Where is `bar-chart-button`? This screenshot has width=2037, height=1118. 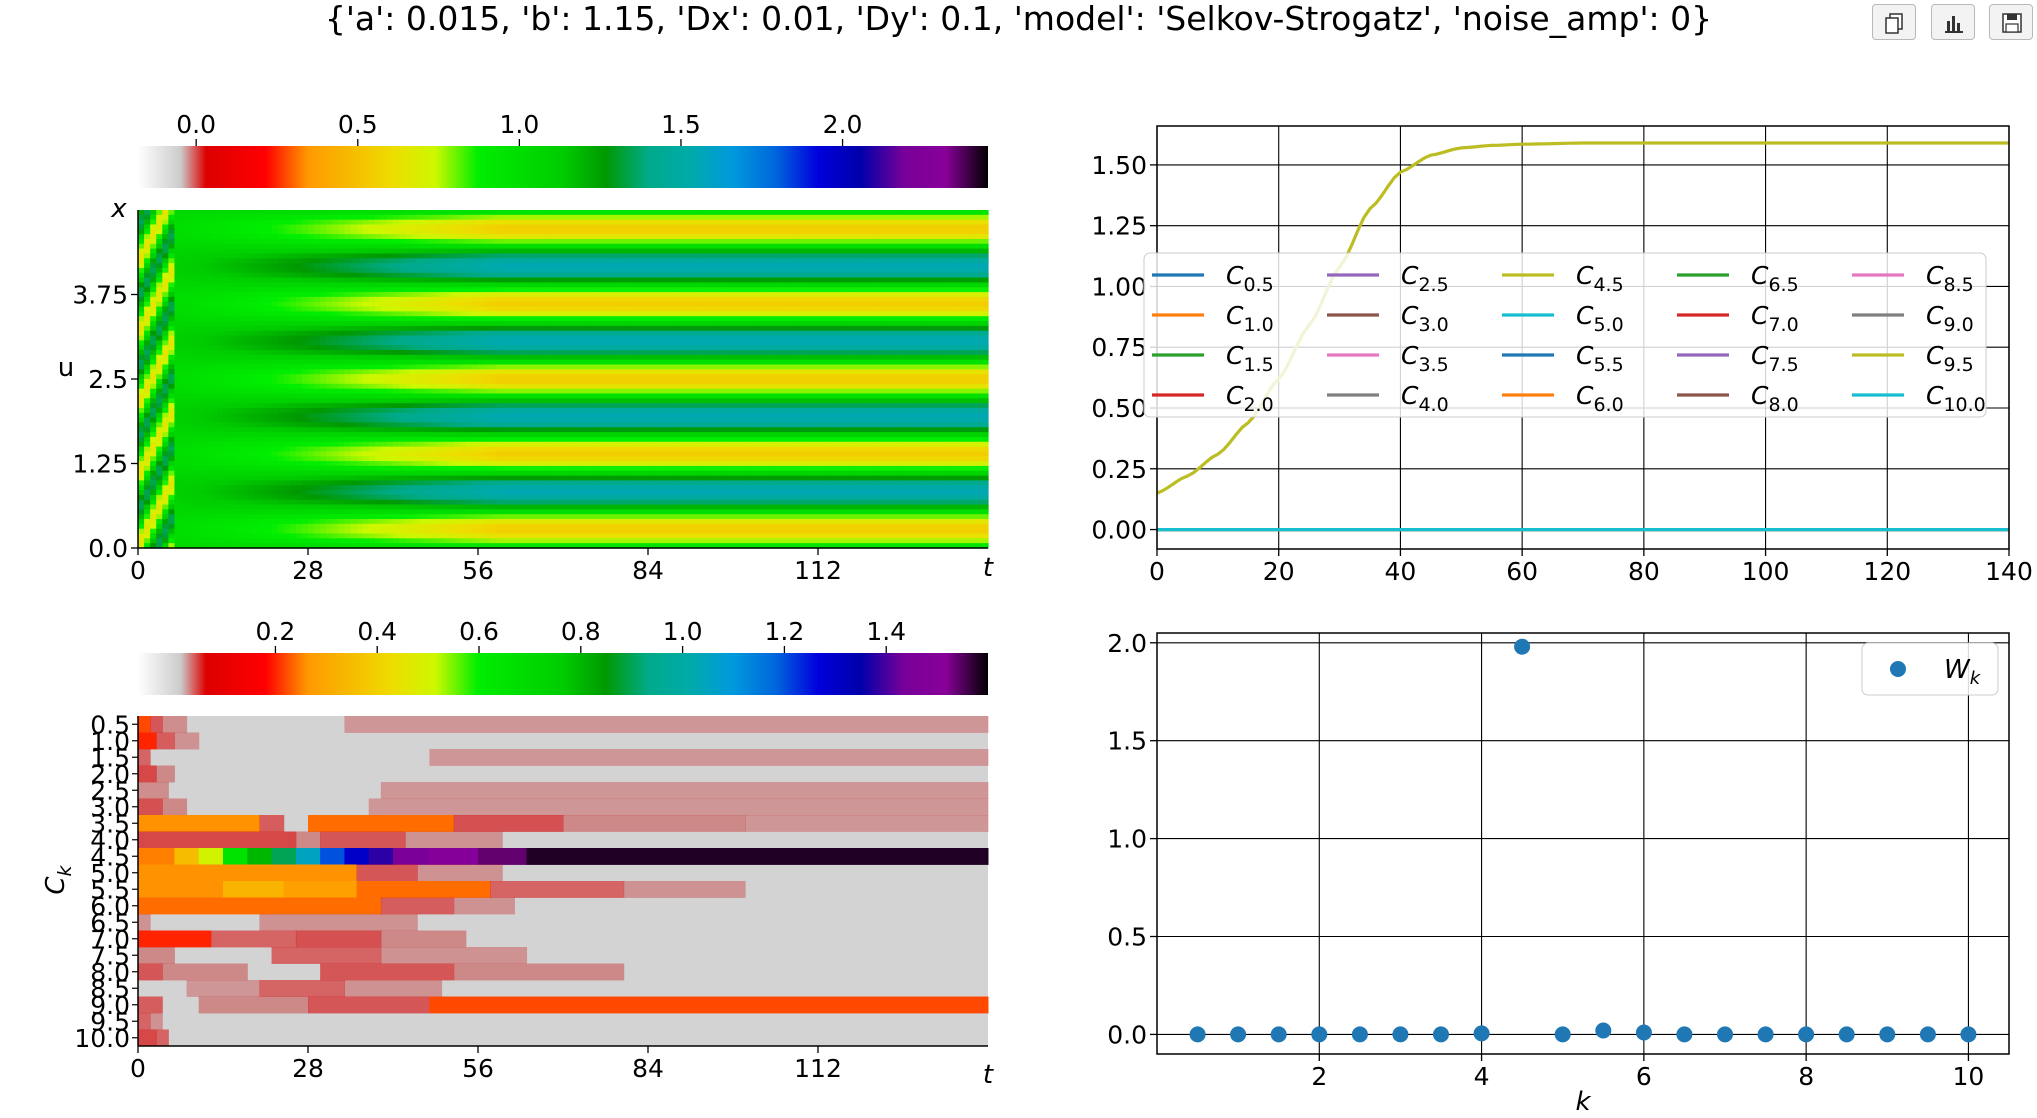 bar-chart-button is located at coordinates (1953, 22).